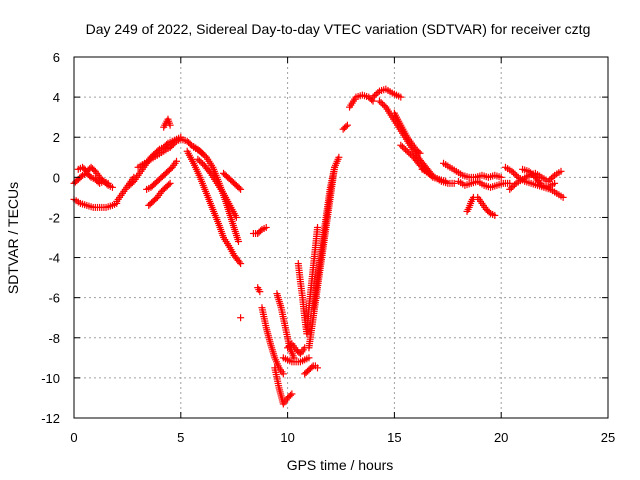 Image resolution: width=640 pixels, height=480 pixels. I want to click on y-tick-label: -10, so click(50, 378).